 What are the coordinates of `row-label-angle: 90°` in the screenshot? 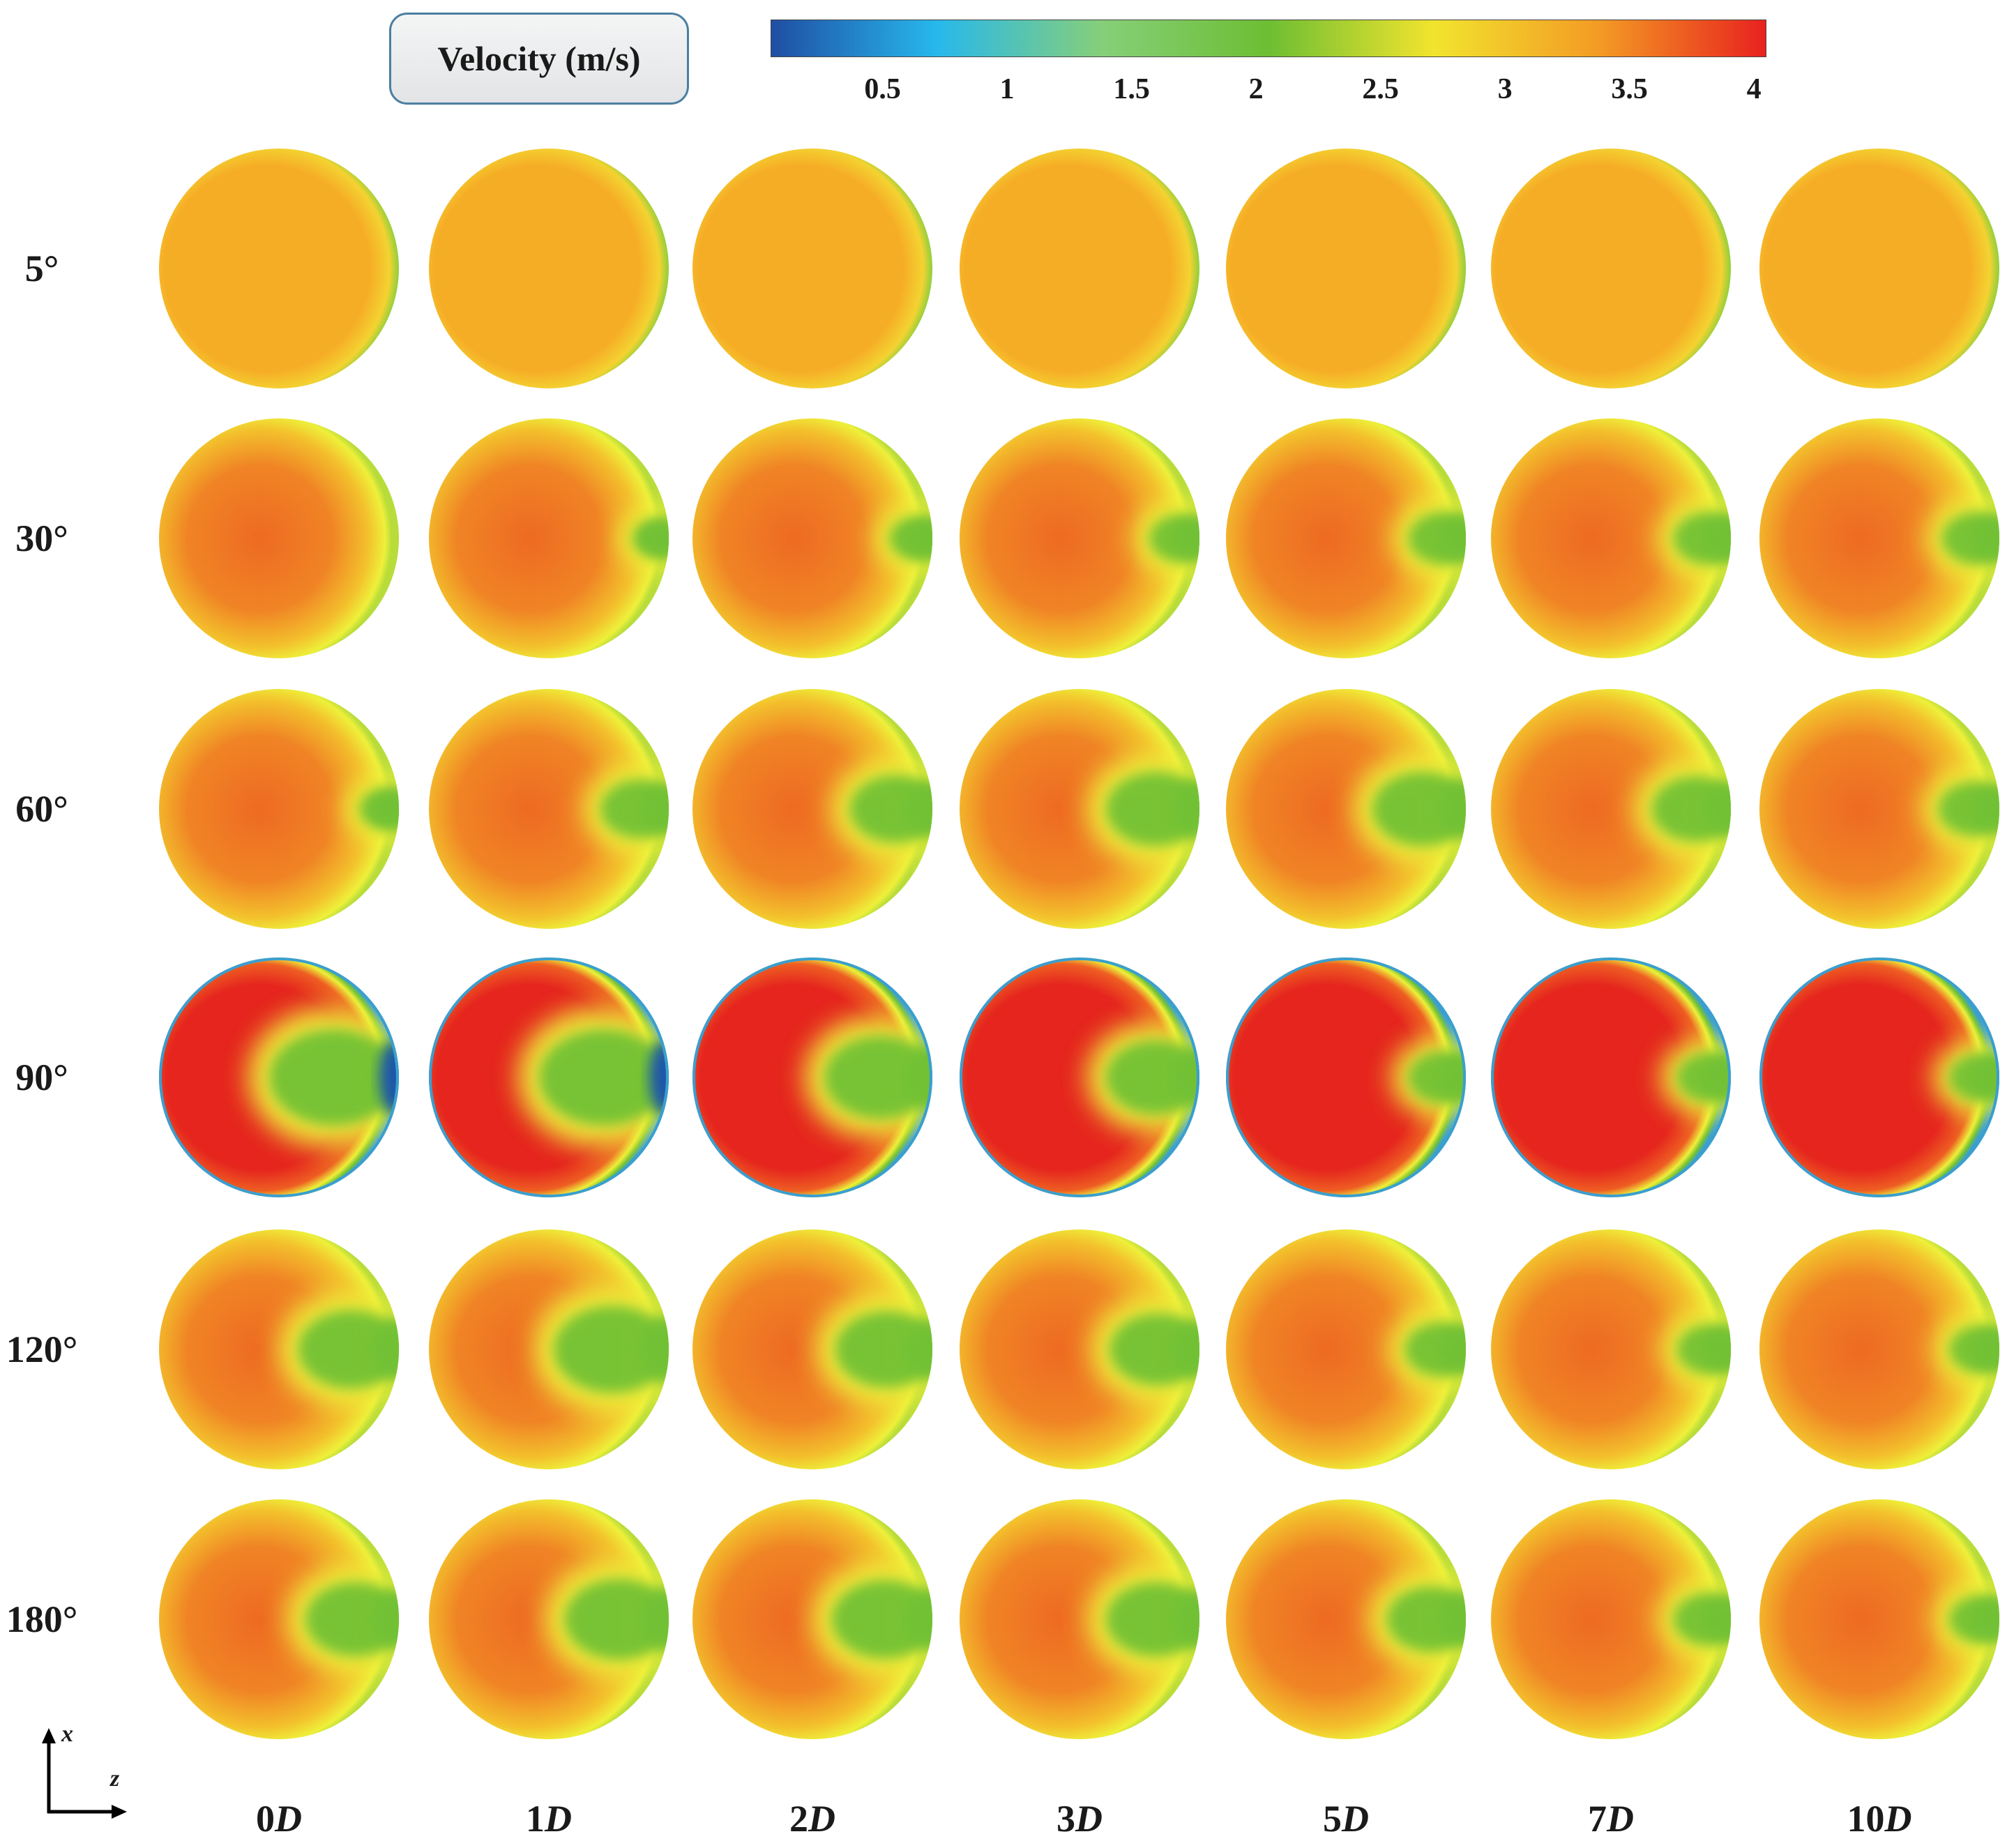 It's located at (41, 1077).